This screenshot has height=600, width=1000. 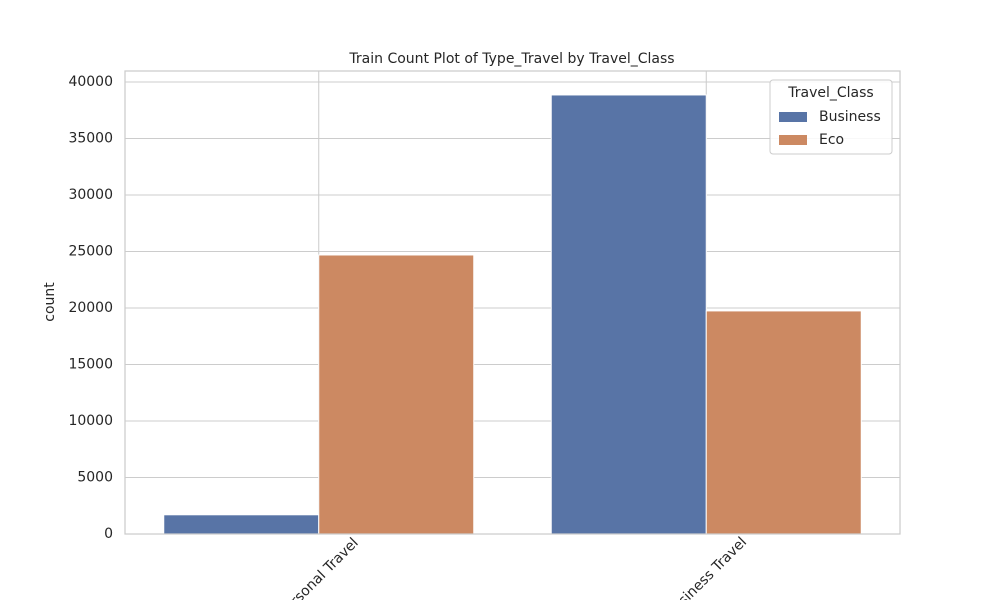 I want to click on y-tick-label: 15000, so click(x=90, y=364).